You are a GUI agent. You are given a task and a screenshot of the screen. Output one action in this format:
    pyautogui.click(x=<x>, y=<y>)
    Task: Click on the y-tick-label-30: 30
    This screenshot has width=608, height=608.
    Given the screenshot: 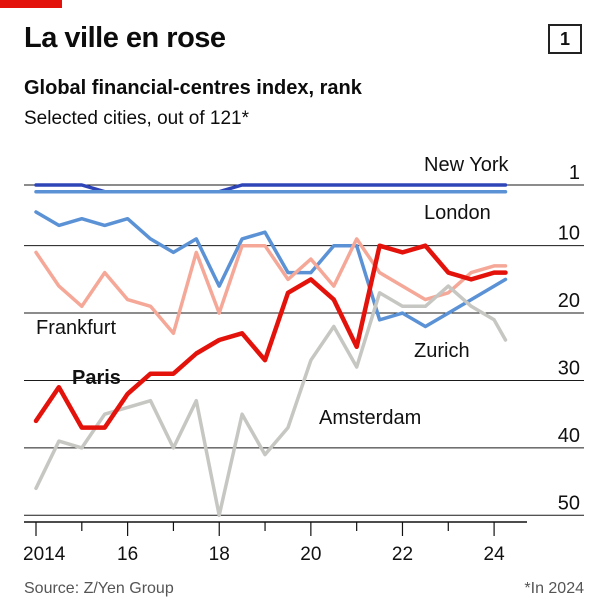 What is the action you would take?
    pyautogui.click(x=569, y=368)
    